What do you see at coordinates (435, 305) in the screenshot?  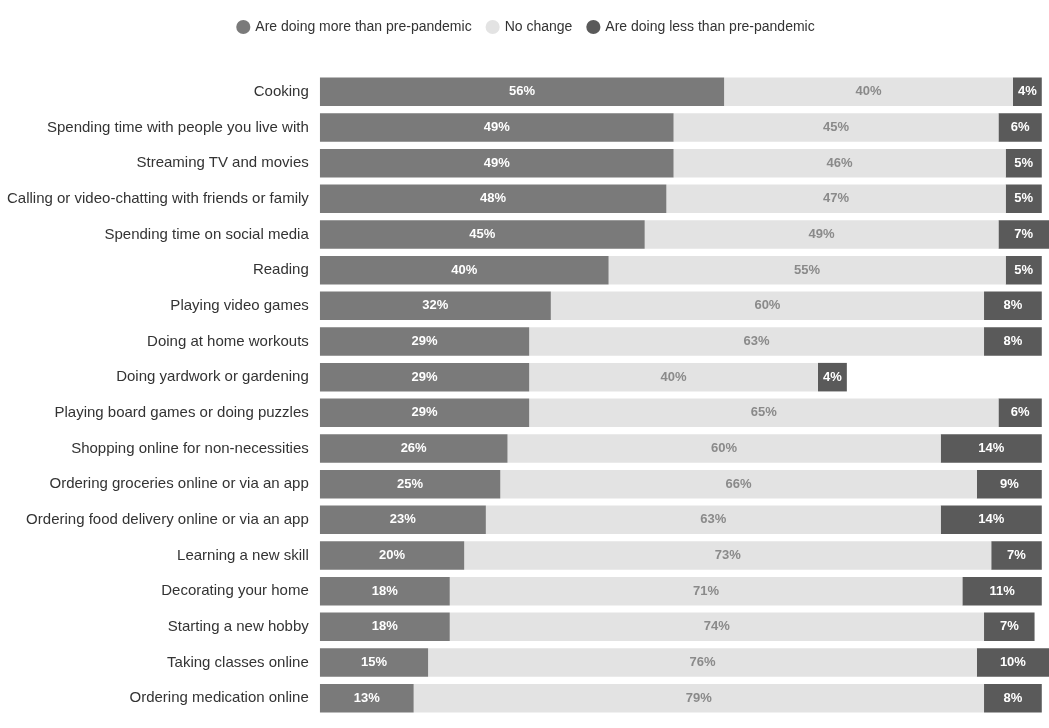 I see `data-label: 32%` at bounding box center [435, 305].